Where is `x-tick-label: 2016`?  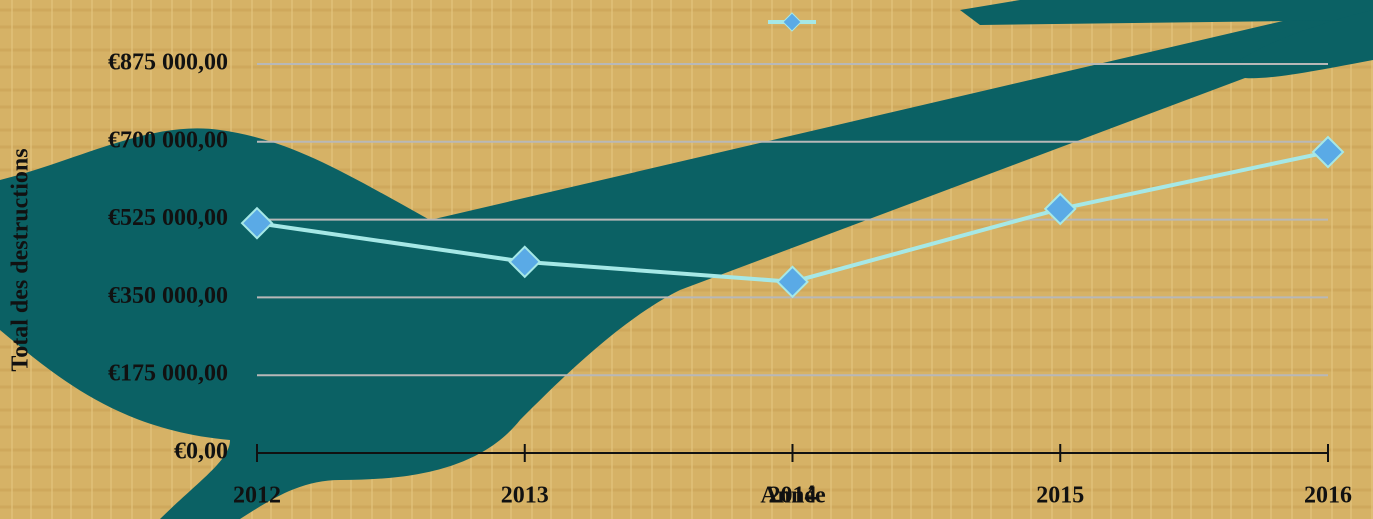 x-tick-label: 2016 is located at coordinates (1328, 496).